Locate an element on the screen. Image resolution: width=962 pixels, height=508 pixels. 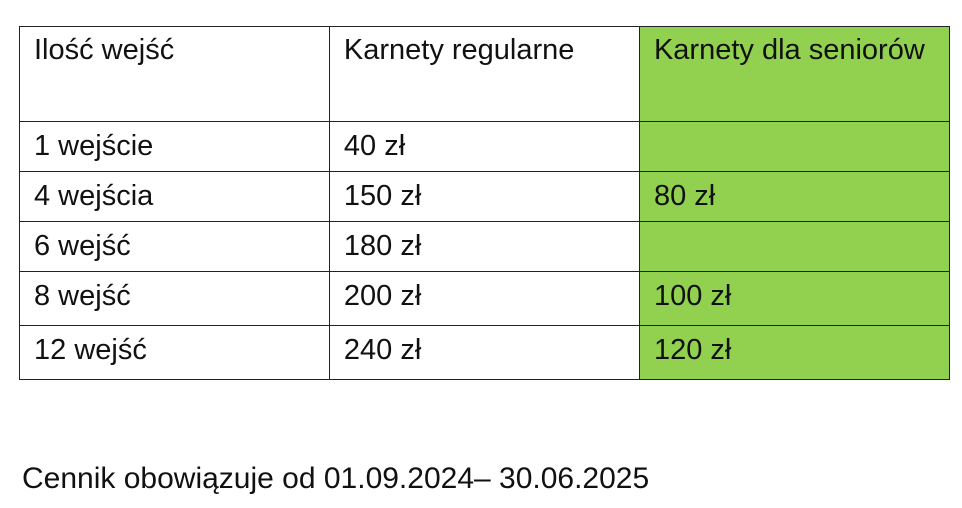
header-entries: Ilość wejść is located at coordinates (174, 74).